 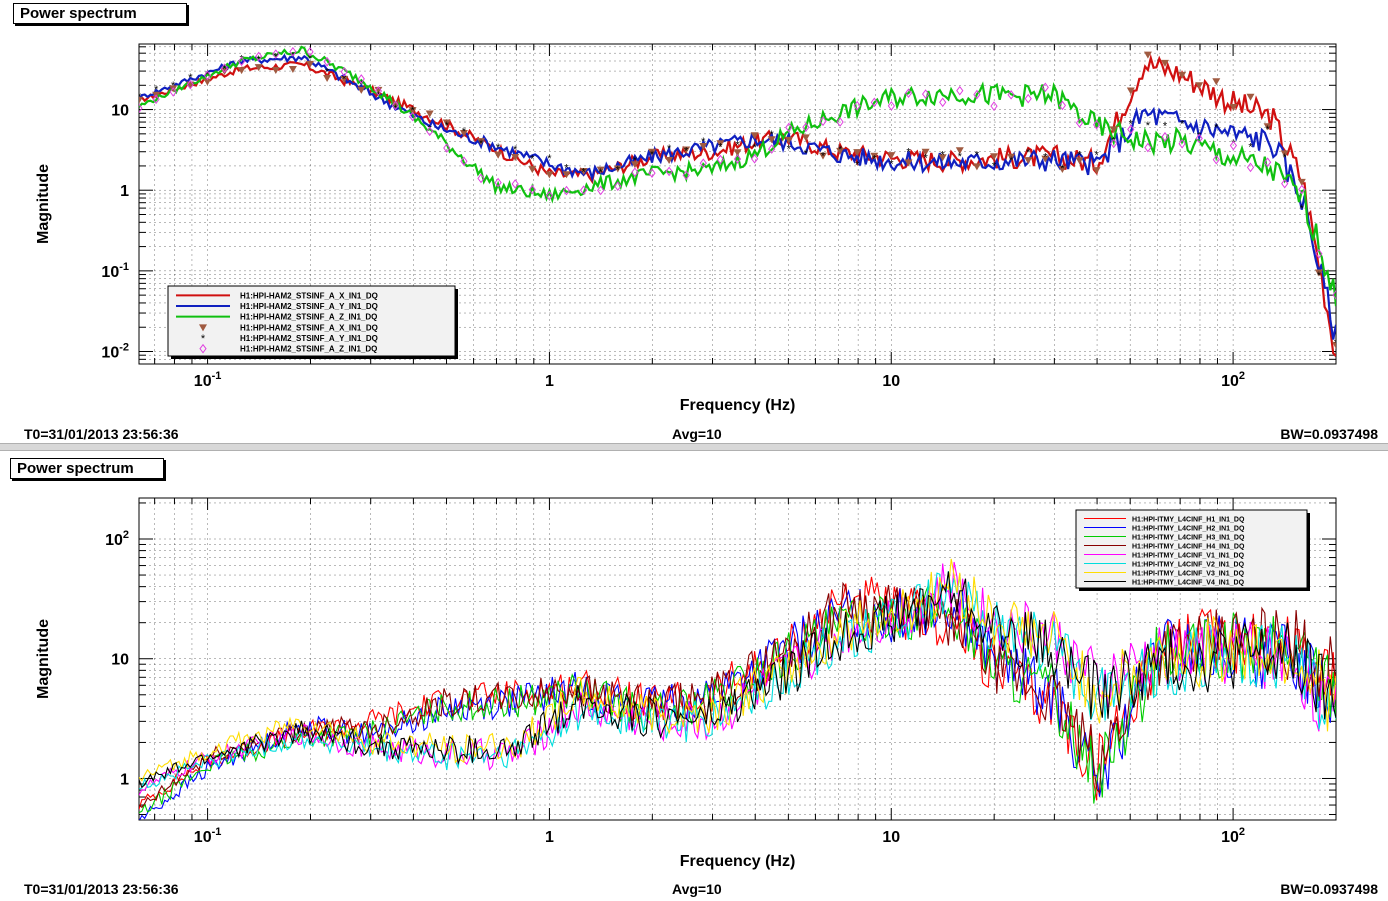 What do you see at coordinates (115, 352) in the screenshot?
I see `y-tick-label: 10⁻²` at bounding box center [115, 352].